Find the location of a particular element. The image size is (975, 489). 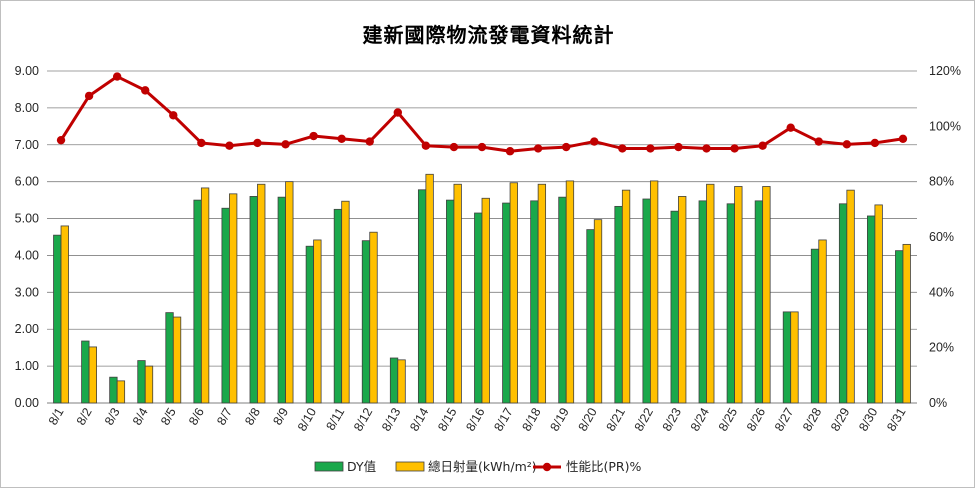

x-tick-label: 8/6 is located at coordinates (196, 416).